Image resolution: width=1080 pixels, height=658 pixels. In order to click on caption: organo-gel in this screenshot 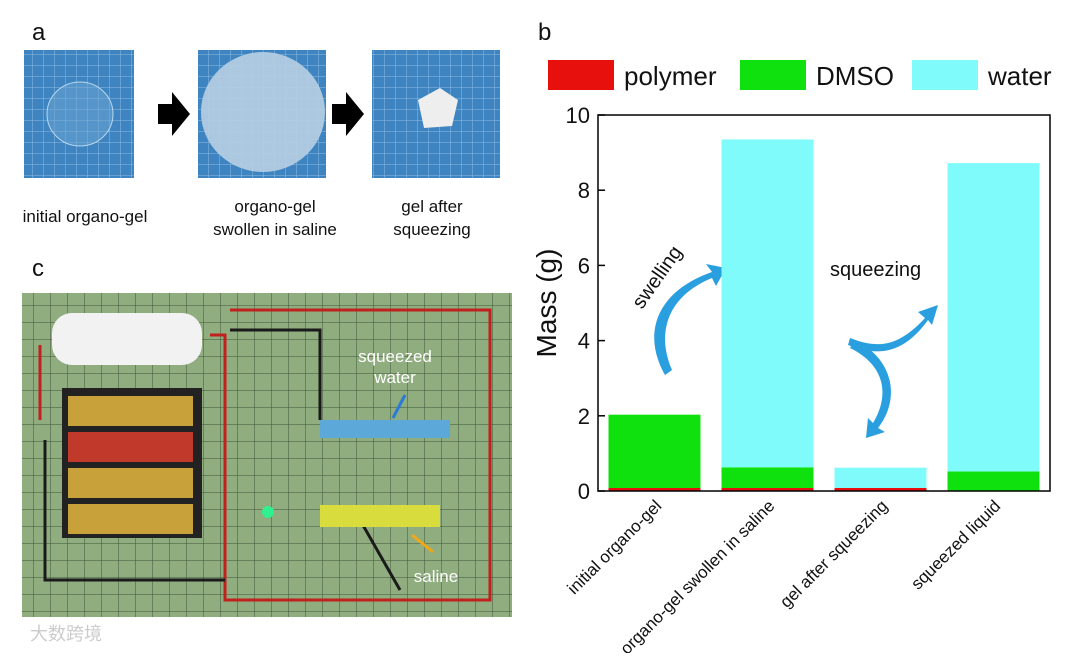, I will do `click(274, 206)`.